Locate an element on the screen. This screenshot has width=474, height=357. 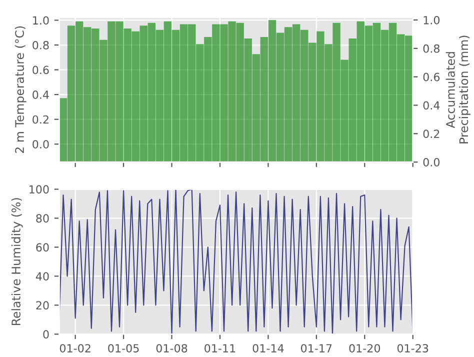
y2-tick-label: 1.0 is located at coordinates (432, 20).